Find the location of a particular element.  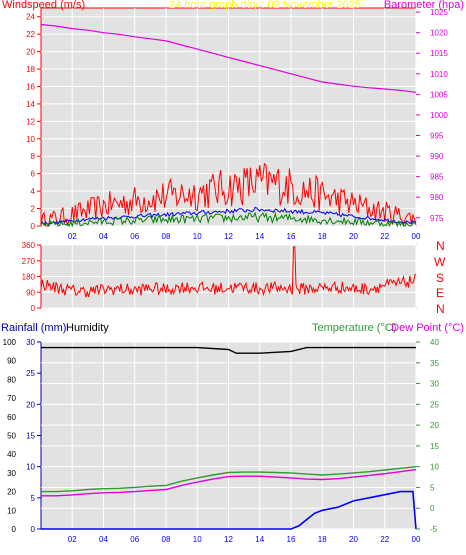

series-line-temp_green is located at coordinates (229, 479).